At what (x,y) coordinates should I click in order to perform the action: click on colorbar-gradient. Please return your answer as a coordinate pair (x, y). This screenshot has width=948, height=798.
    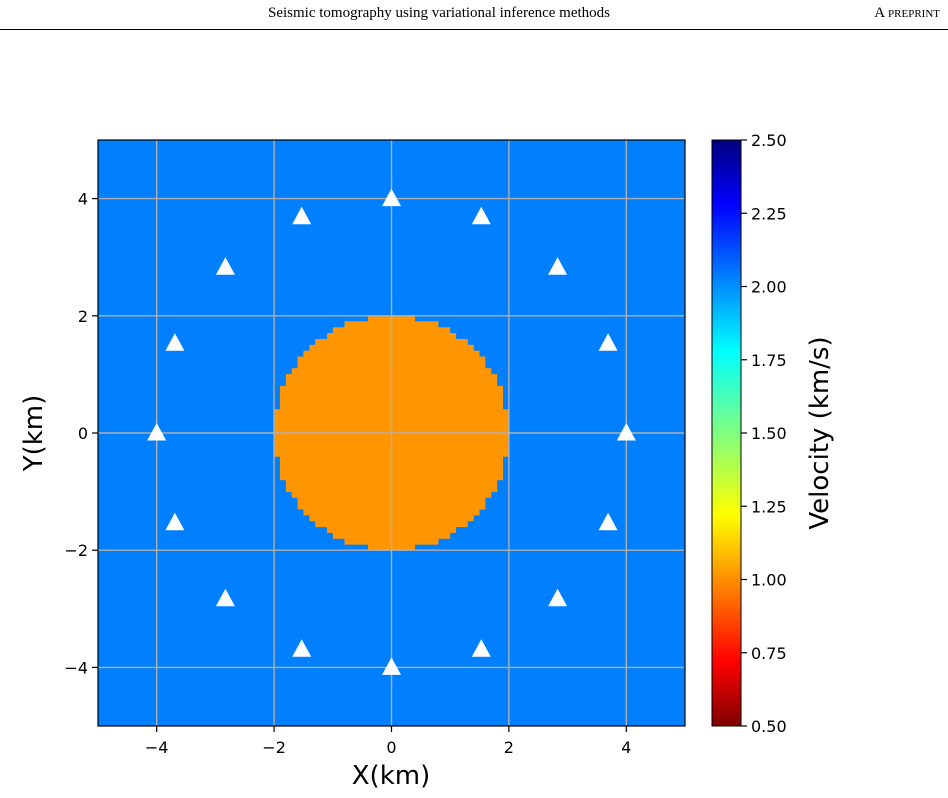
    Looking at the image, I should click on (726, 433).